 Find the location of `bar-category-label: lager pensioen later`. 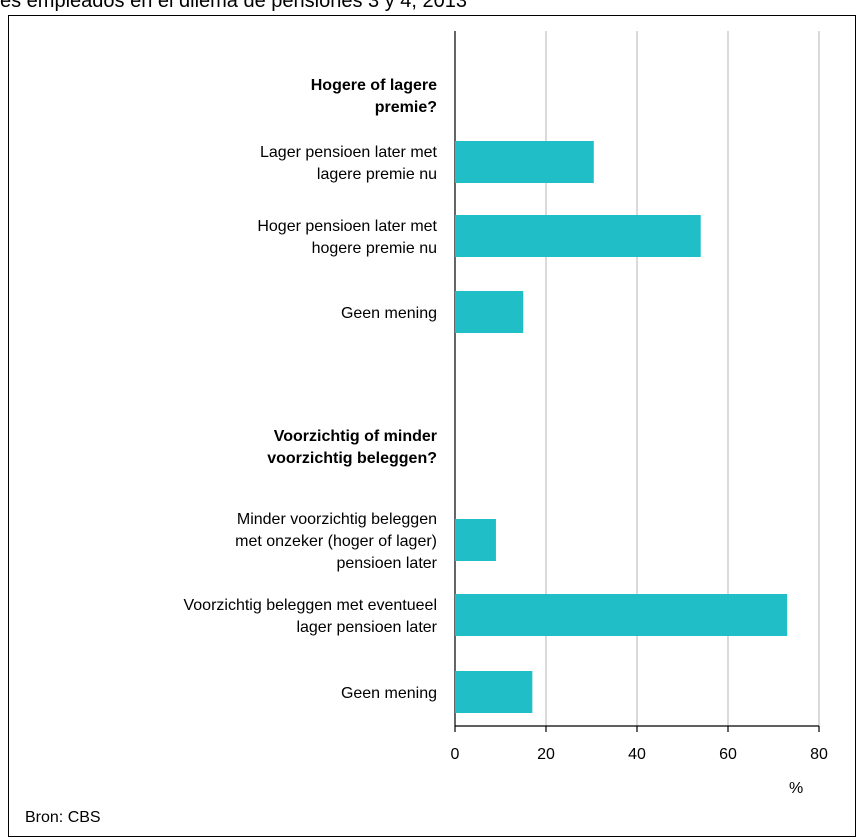

bar-category-label: lager pensioen later is located at coordinates (366, 627).